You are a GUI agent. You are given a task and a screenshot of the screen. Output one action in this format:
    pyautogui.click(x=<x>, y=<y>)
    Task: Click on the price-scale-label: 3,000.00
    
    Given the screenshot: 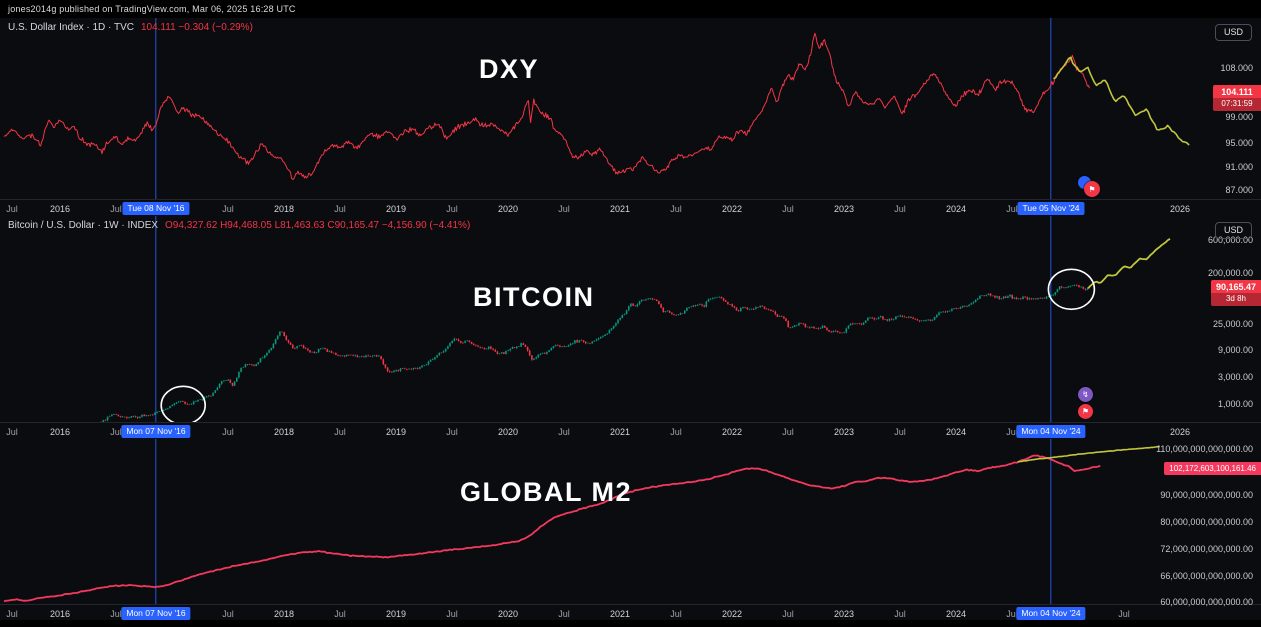 What is the action you would take?
    pyautogui.click(x=1235, y=377)
    